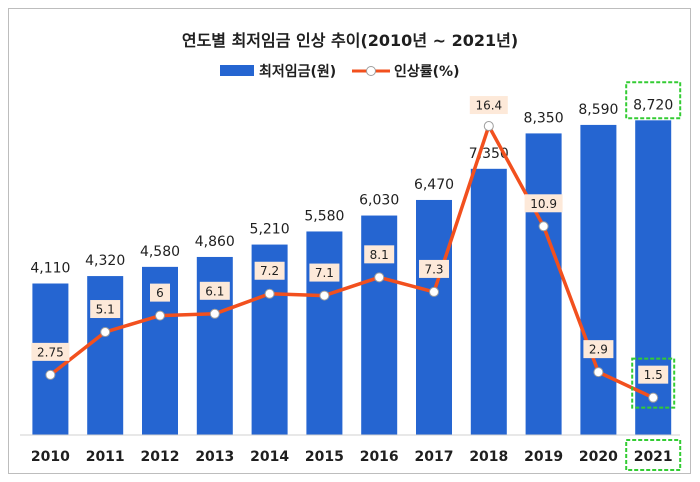 The height and width of the screenshot is (482, 700). What do you see at coordinates (269, 457) in the screenshot?
I see `x-tick-2014: 2014` at bounding box center [269, 457].